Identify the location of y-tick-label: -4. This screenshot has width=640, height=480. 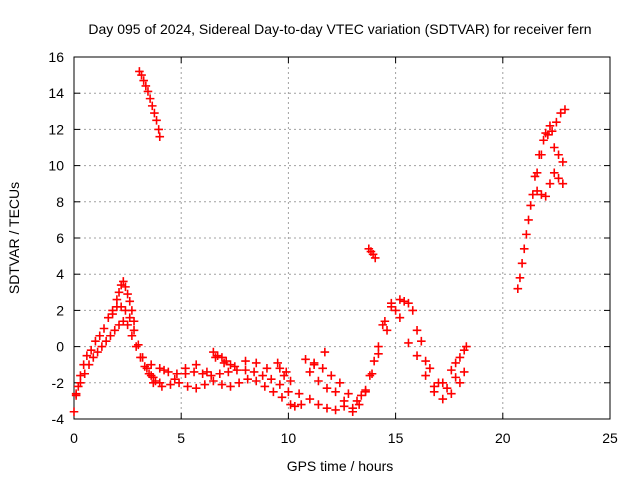
(58, 419).